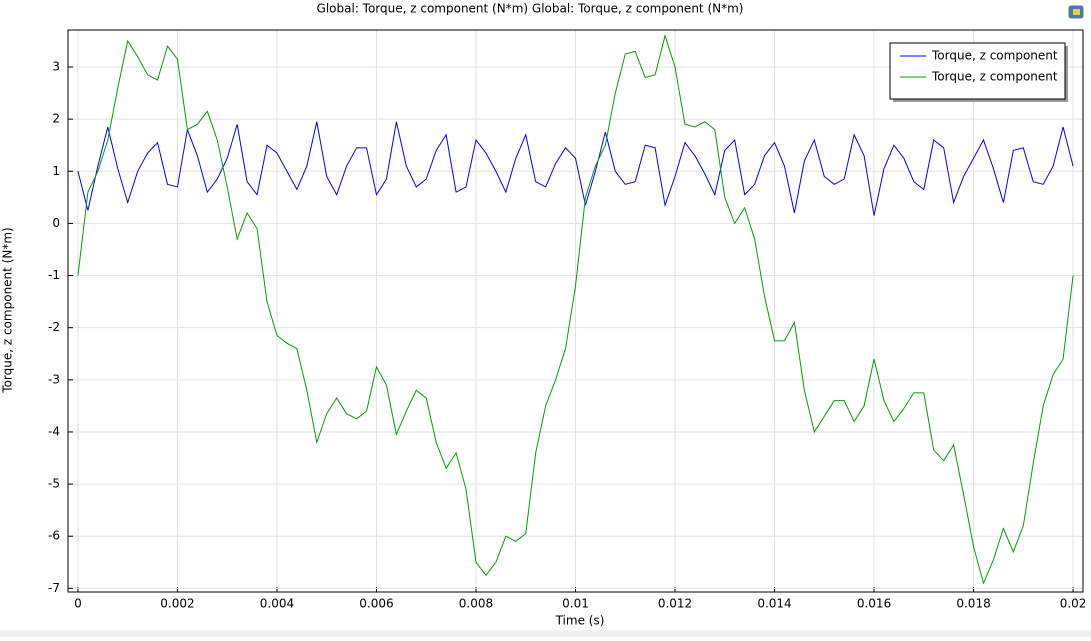 Image resolution: width=1091 pixels, height=641 pixels. What do you see at coordinates (277, 604) in the screenshot?
I see `x-tick-label: 0.004` at bounding box center [277, 604].